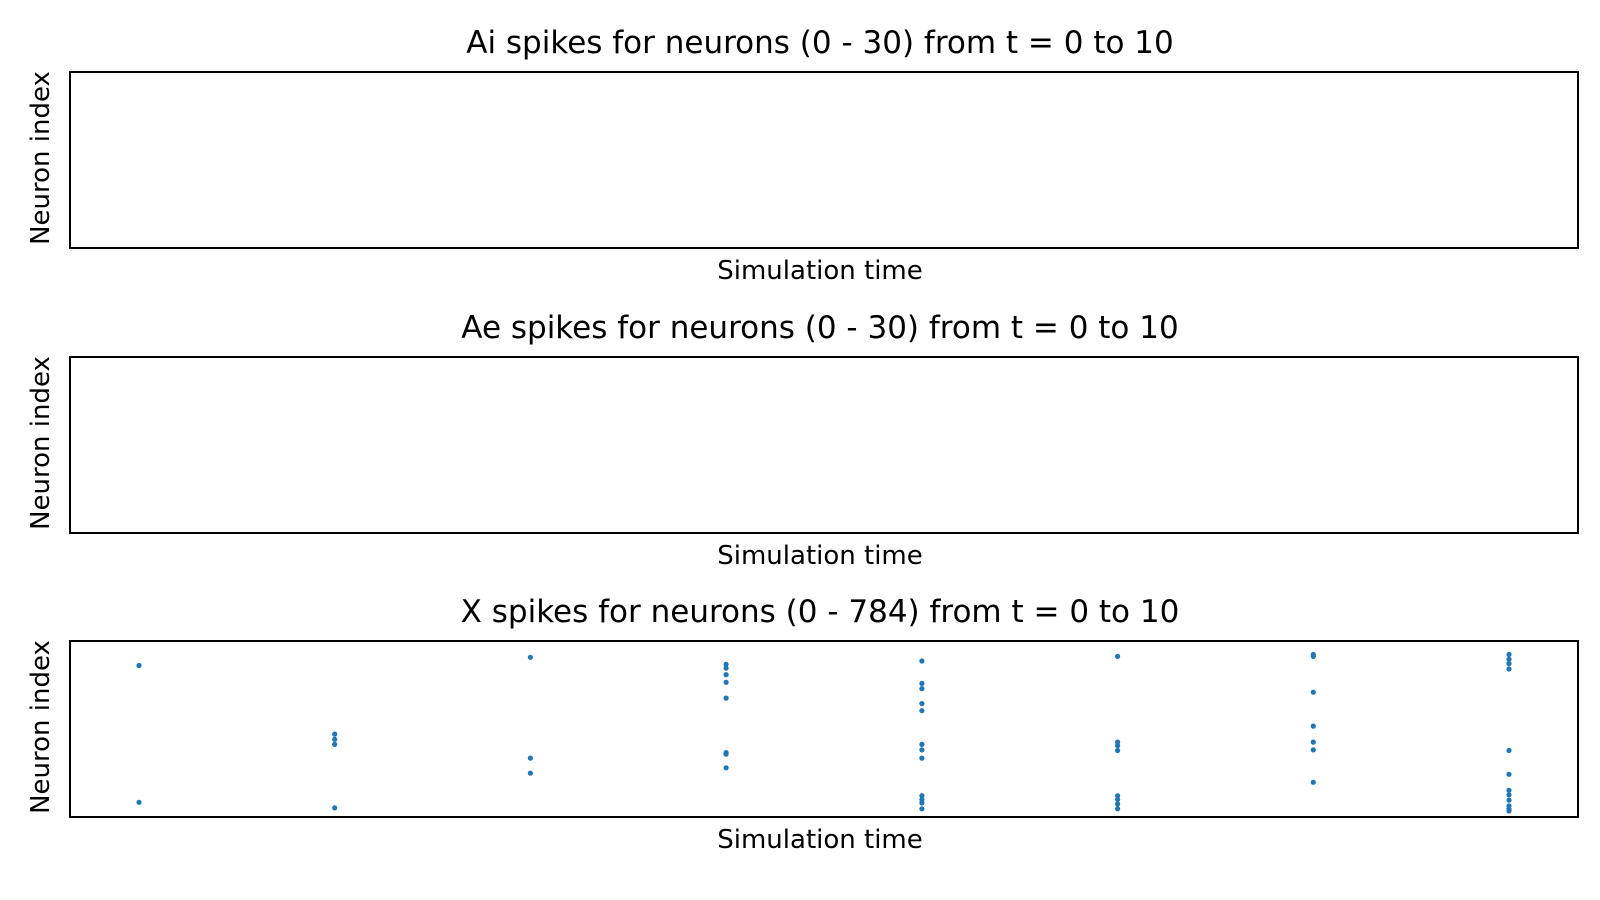 The width and height of the screenshot is (1600, 900). What do you see at coordinates (820, 271) in the screenshot?
I see `ai-spikes-xlabel: Simulation time` at bounding box center [820, 271].